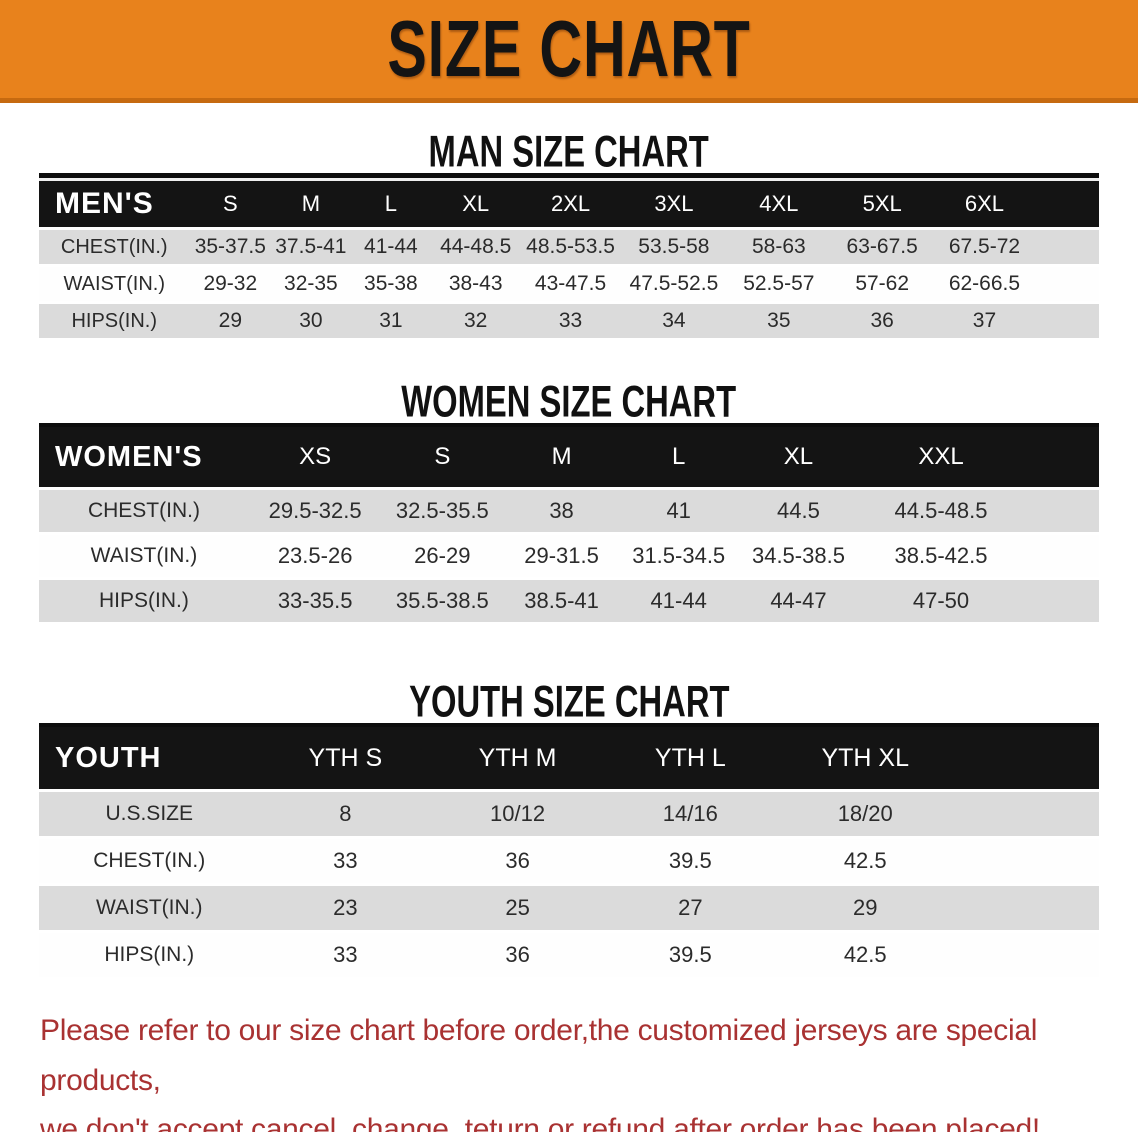 Image resolution: width=1138 pixels, height=1132 pixels. What do you see at coordinates (678, 557) in the screenshot?
I see `data-cell: 31.5-34.5` at bounding box center [678, 557].